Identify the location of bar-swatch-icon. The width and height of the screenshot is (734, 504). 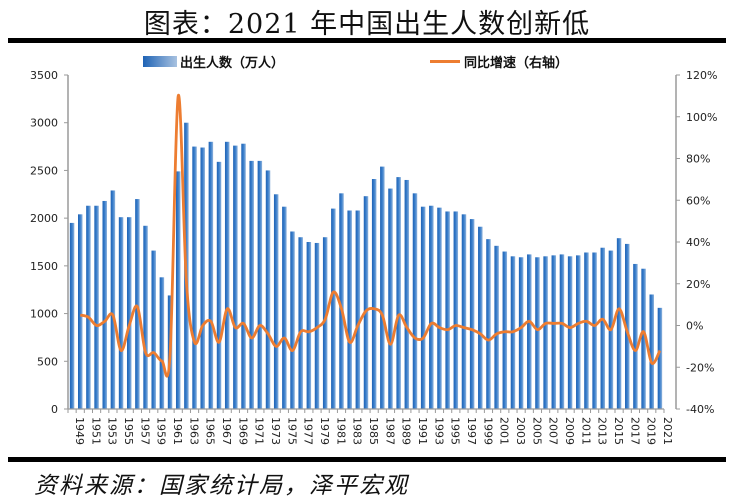
(160, 61).